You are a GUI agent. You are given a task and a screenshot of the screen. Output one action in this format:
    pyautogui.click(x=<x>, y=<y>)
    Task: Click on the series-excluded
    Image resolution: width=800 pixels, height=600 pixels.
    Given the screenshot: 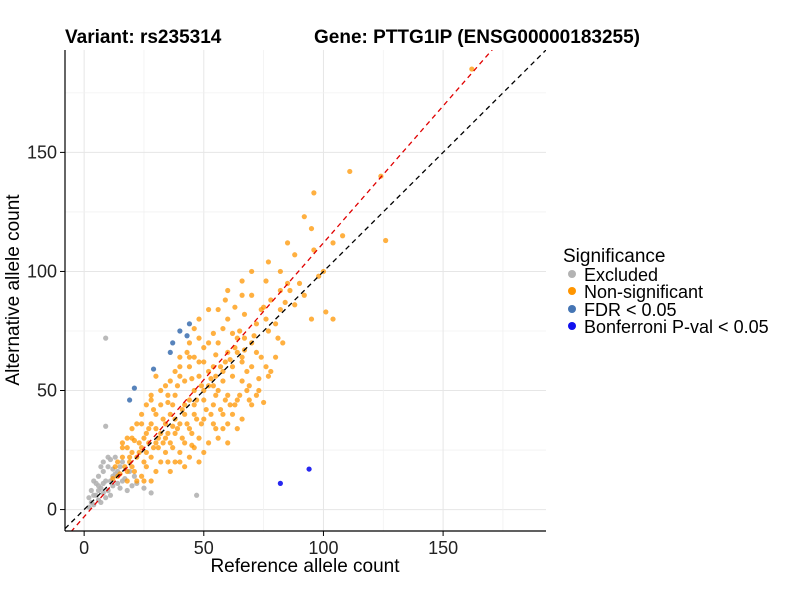 What is the action you would take?
    pyautogui.click(x=143, y=422)
    